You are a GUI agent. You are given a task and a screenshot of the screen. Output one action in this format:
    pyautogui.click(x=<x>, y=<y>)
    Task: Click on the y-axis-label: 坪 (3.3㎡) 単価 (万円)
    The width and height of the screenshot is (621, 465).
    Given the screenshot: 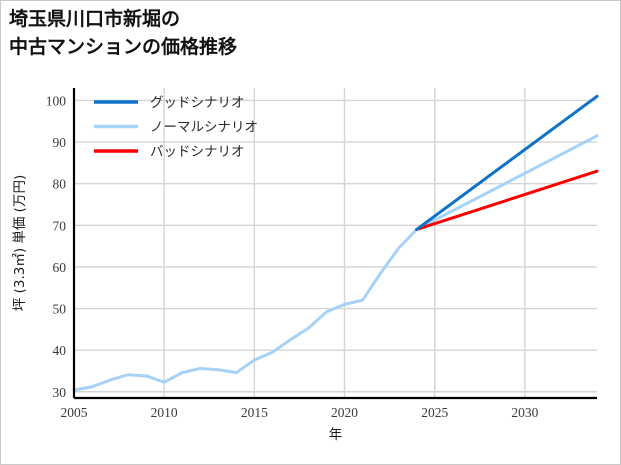 What is the action you would take?
    pyautogui.click(x=20, y=243)
    